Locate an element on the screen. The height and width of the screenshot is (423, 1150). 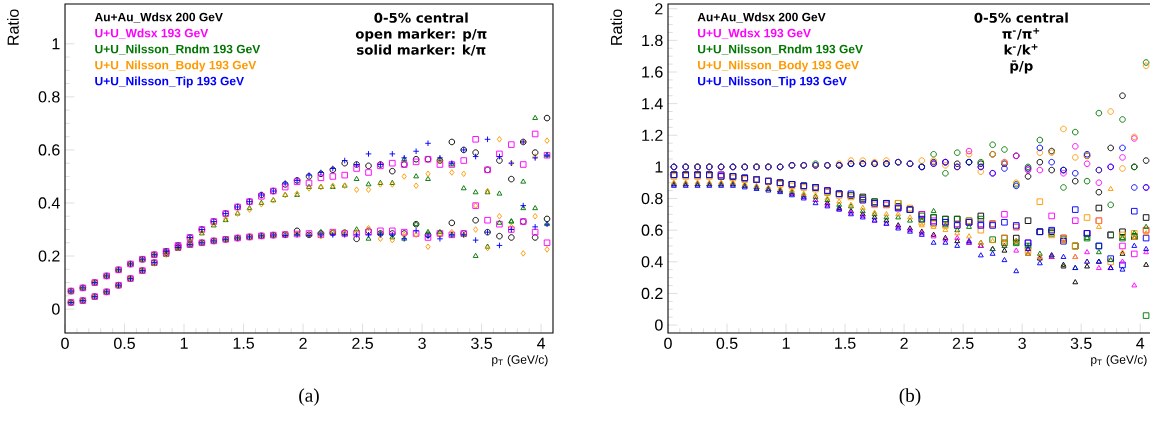
annotation: k$^{-}$/k$^{+}$ is located at coordinates (1021, 49).